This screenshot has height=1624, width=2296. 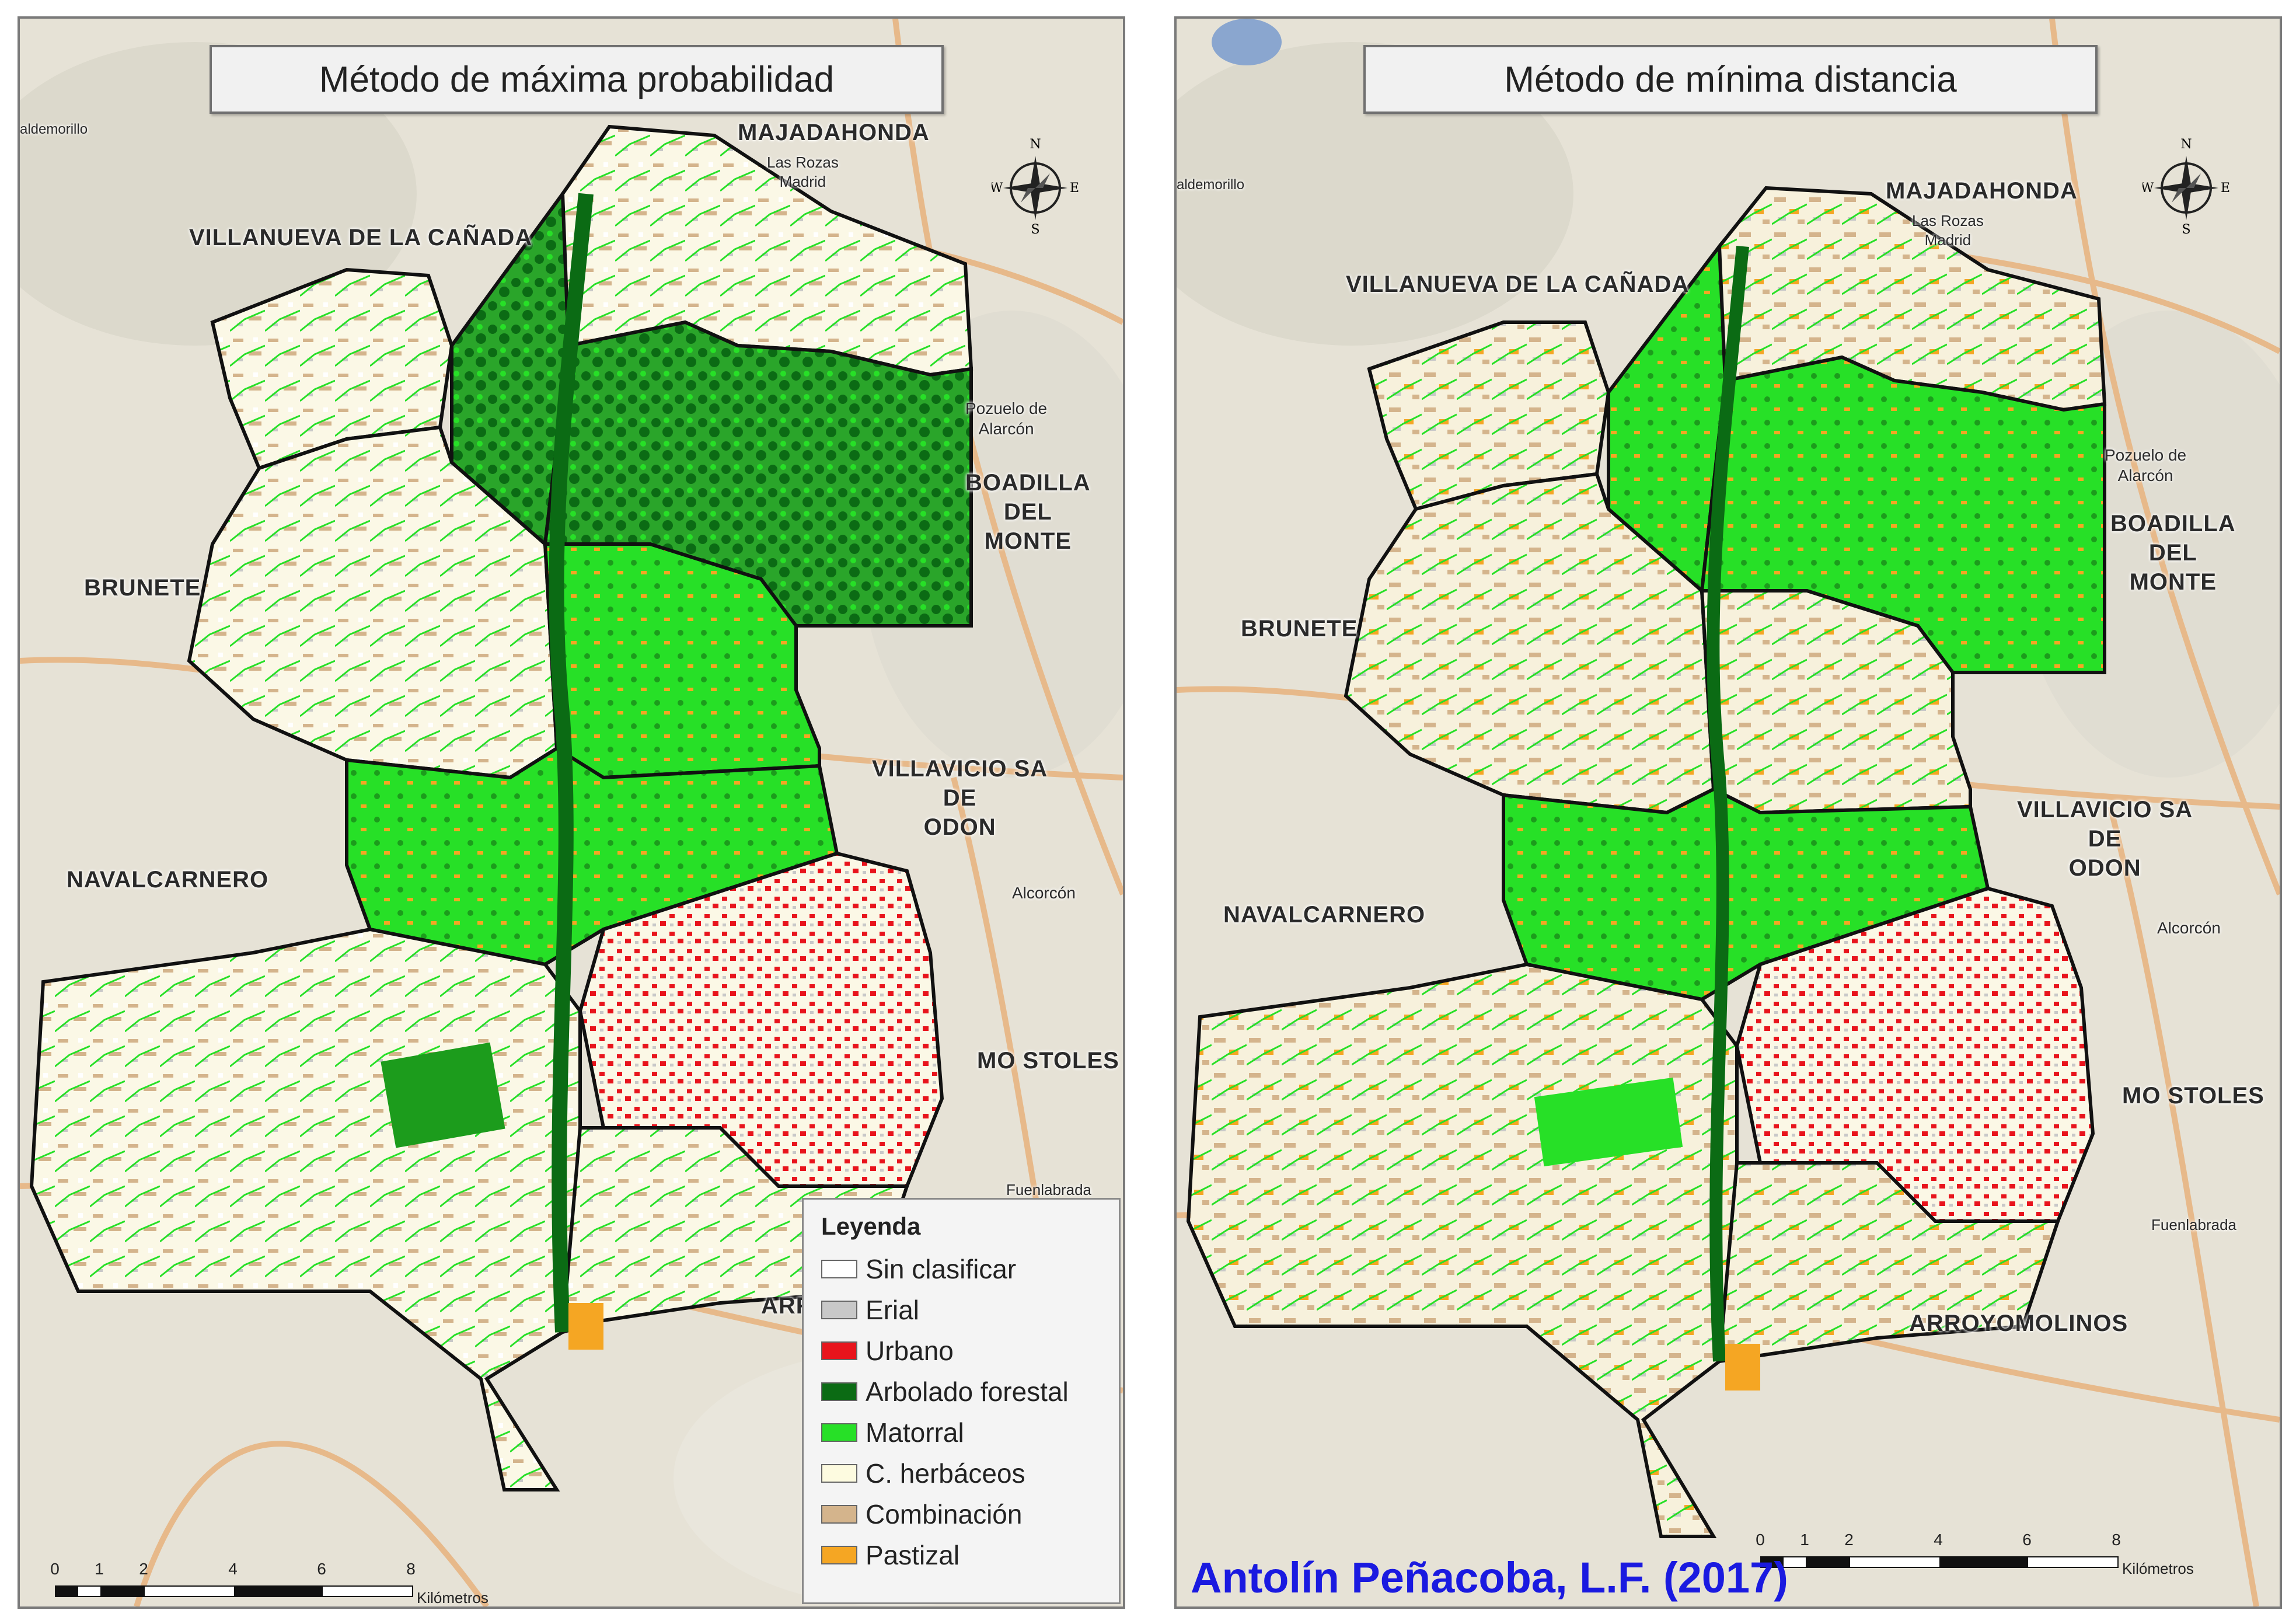 I want to click on legend-label: Erial, so click(x=893, y=1310).